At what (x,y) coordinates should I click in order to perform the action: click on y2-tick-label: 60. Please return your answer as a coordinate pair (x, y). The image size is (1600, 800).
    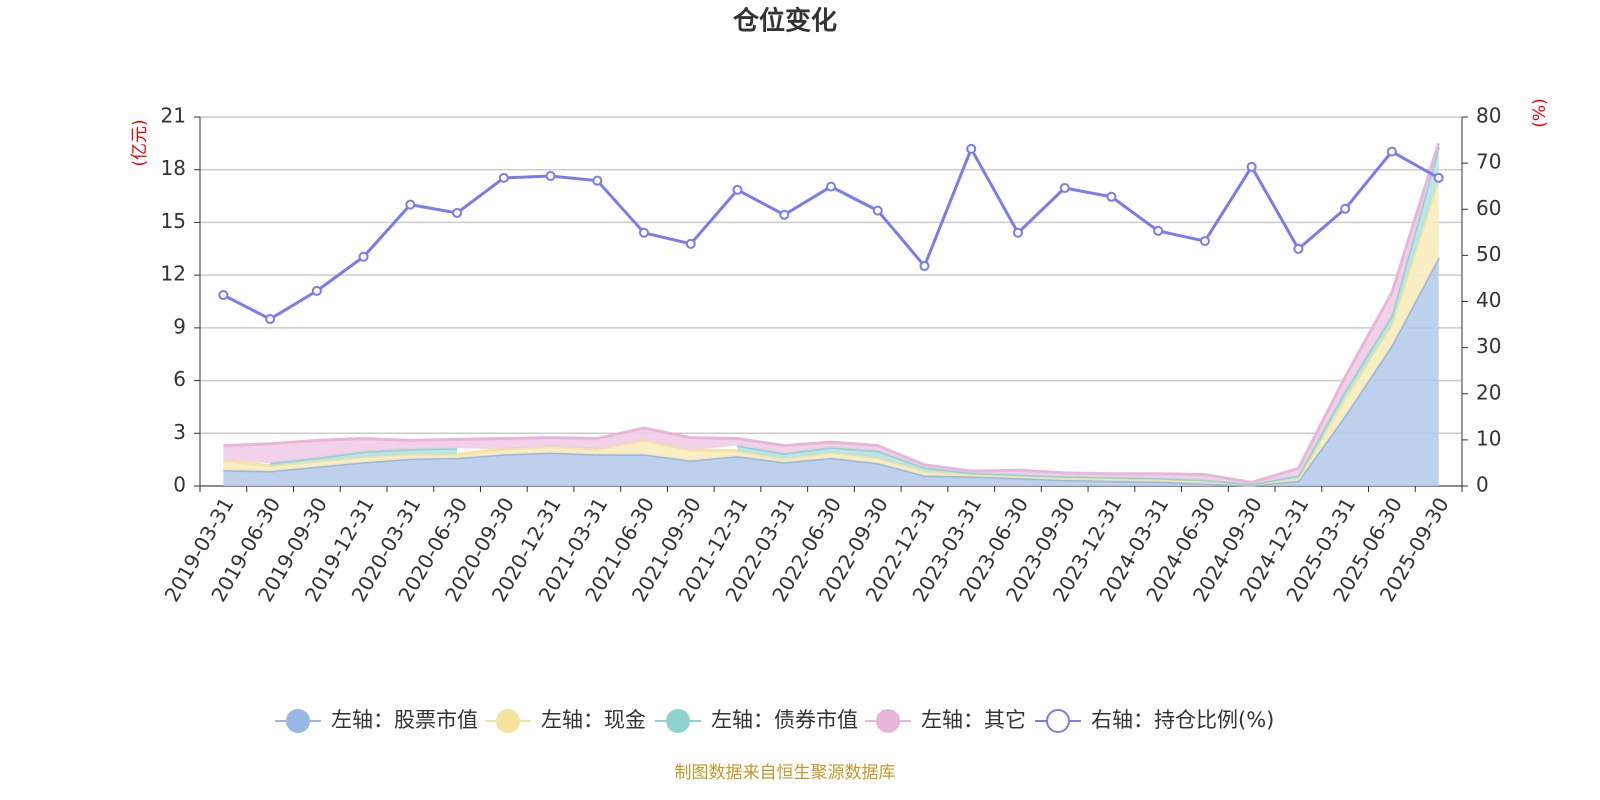
    Looking at the image, I should click on (1488, 208).